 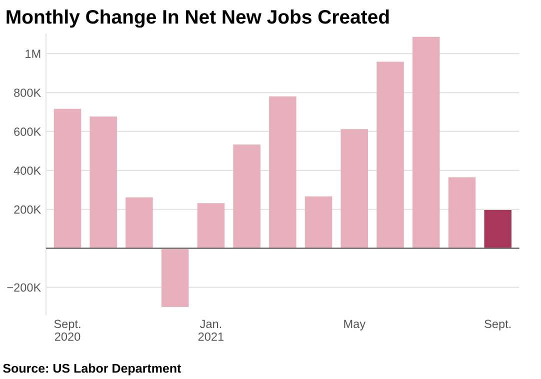 I want to click on chart-title: Monthly Change In Net New Jobs Created, so click(x=197, y=18).